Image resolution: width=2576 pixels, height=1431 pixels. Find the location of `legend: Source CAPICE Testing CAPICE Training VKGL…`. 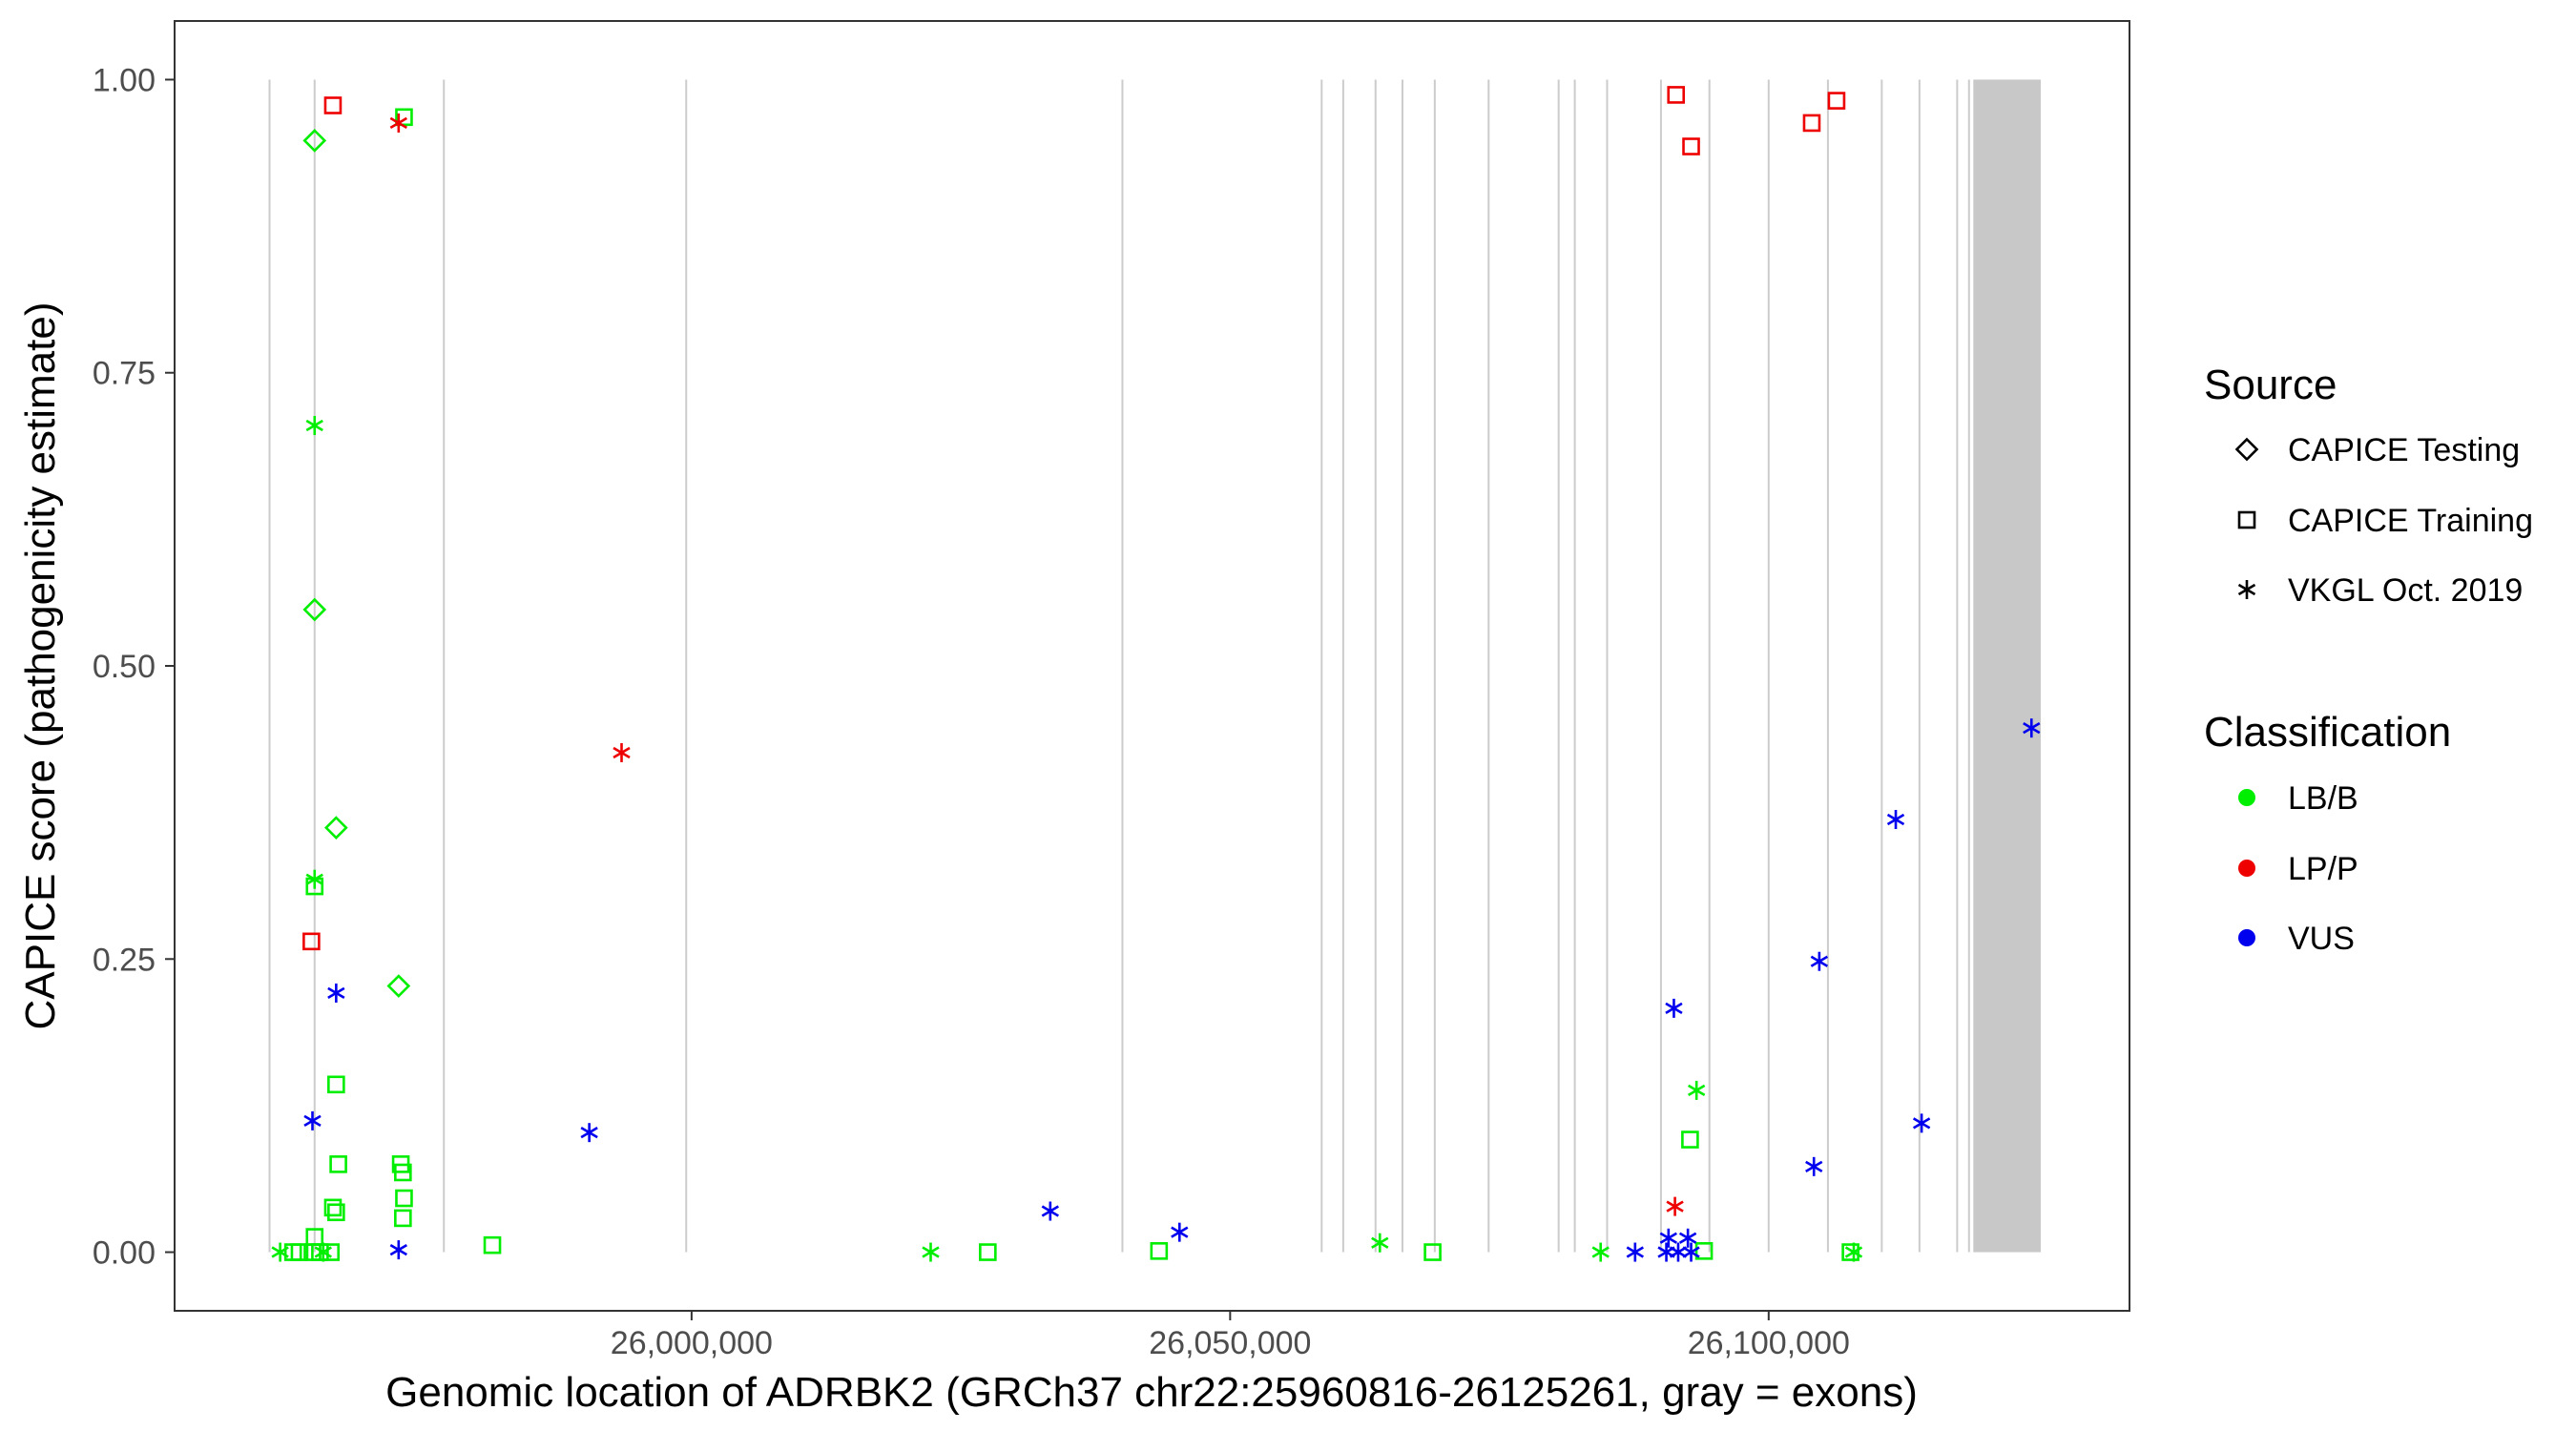

legend: Source CAPICE Testing CAPICE Training VKGL… is located at coordinates (2368, 659).